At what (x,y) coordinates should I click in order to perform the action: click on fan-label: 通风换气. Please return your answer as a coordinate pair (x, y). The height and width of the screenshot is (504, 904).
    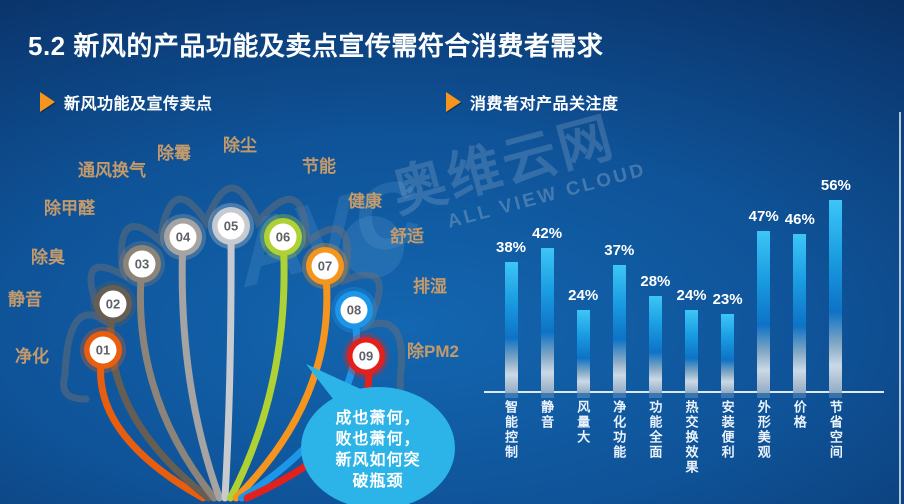
    Looking at the image, I should click on (112, 170).